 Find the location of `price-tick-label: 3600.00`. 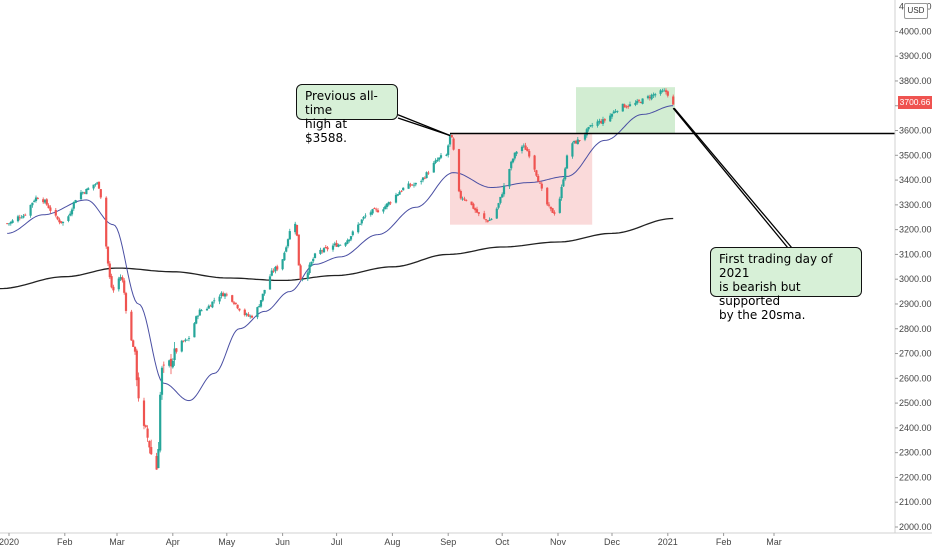

price-tick-label: 3600.00 is located at coordinates (915, 131).